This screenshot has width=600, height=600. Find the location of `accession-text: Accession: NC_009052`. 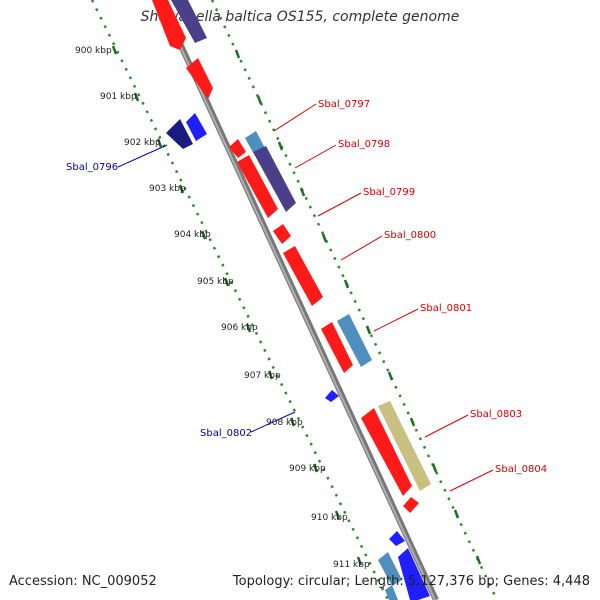

accession-text: Accession: NC_009052 is located at coordinates (83, 581).